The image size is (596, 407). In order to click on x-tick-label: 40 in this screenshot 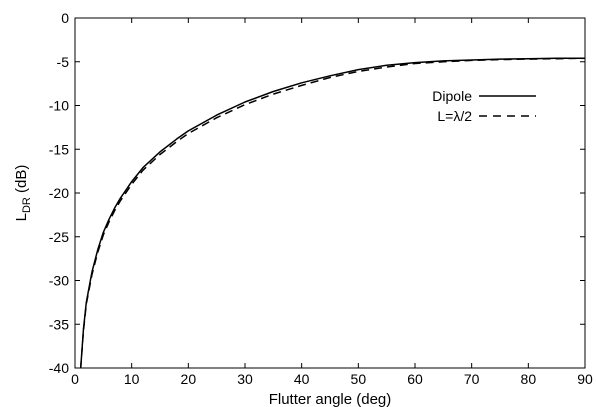, I will do `click(302, 379)`.